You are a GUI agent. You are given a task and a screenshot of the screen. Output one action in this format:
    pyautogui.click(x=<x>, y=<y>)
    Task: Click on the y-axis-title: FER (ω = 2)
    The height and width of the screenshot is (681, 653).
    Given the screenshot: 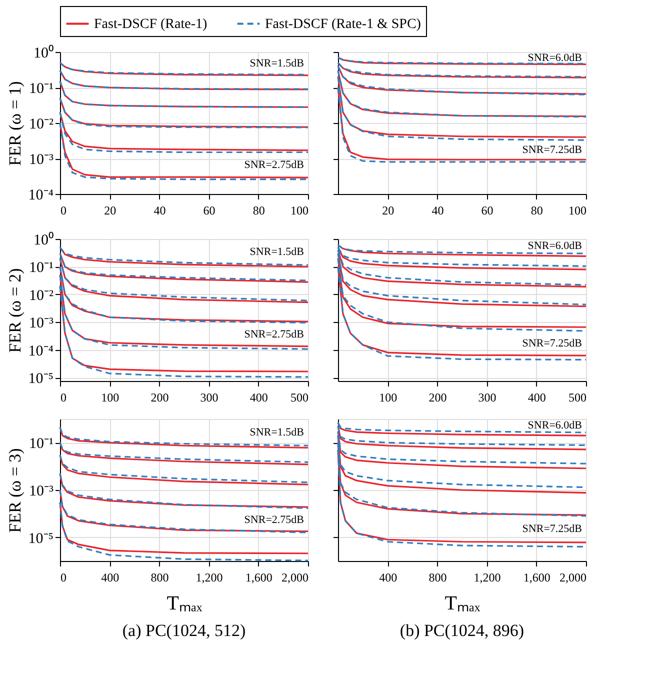 What is the action you would take?
    pyautogui.click(x=14, y=310)
    